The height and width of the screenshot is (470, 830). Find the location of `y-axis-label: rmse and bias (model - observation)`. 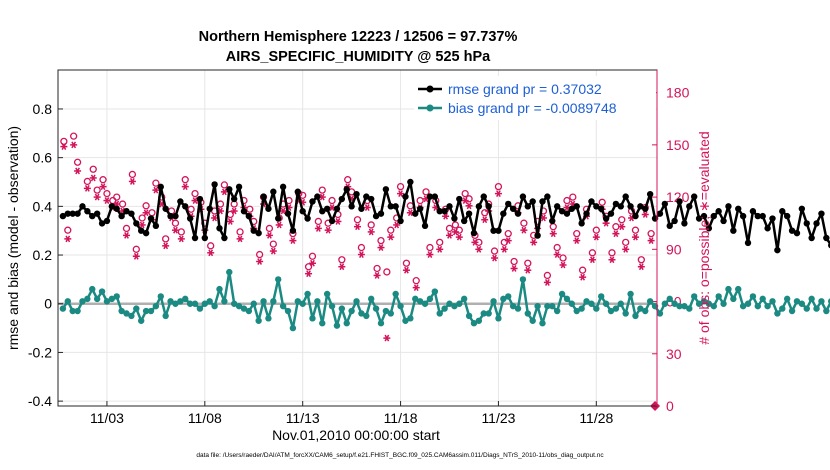

y-axis-label: rmse and bias (model - observation) is located at coordinates (13, 238).